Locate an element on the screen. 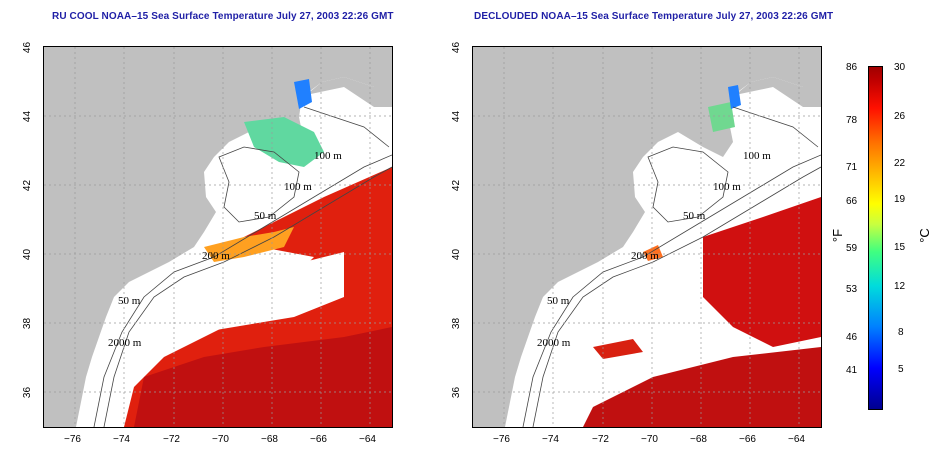 Image resolution: width=950 pixels, height=475 pixels. sst-shelf-water is located at coordinates (249, 244).